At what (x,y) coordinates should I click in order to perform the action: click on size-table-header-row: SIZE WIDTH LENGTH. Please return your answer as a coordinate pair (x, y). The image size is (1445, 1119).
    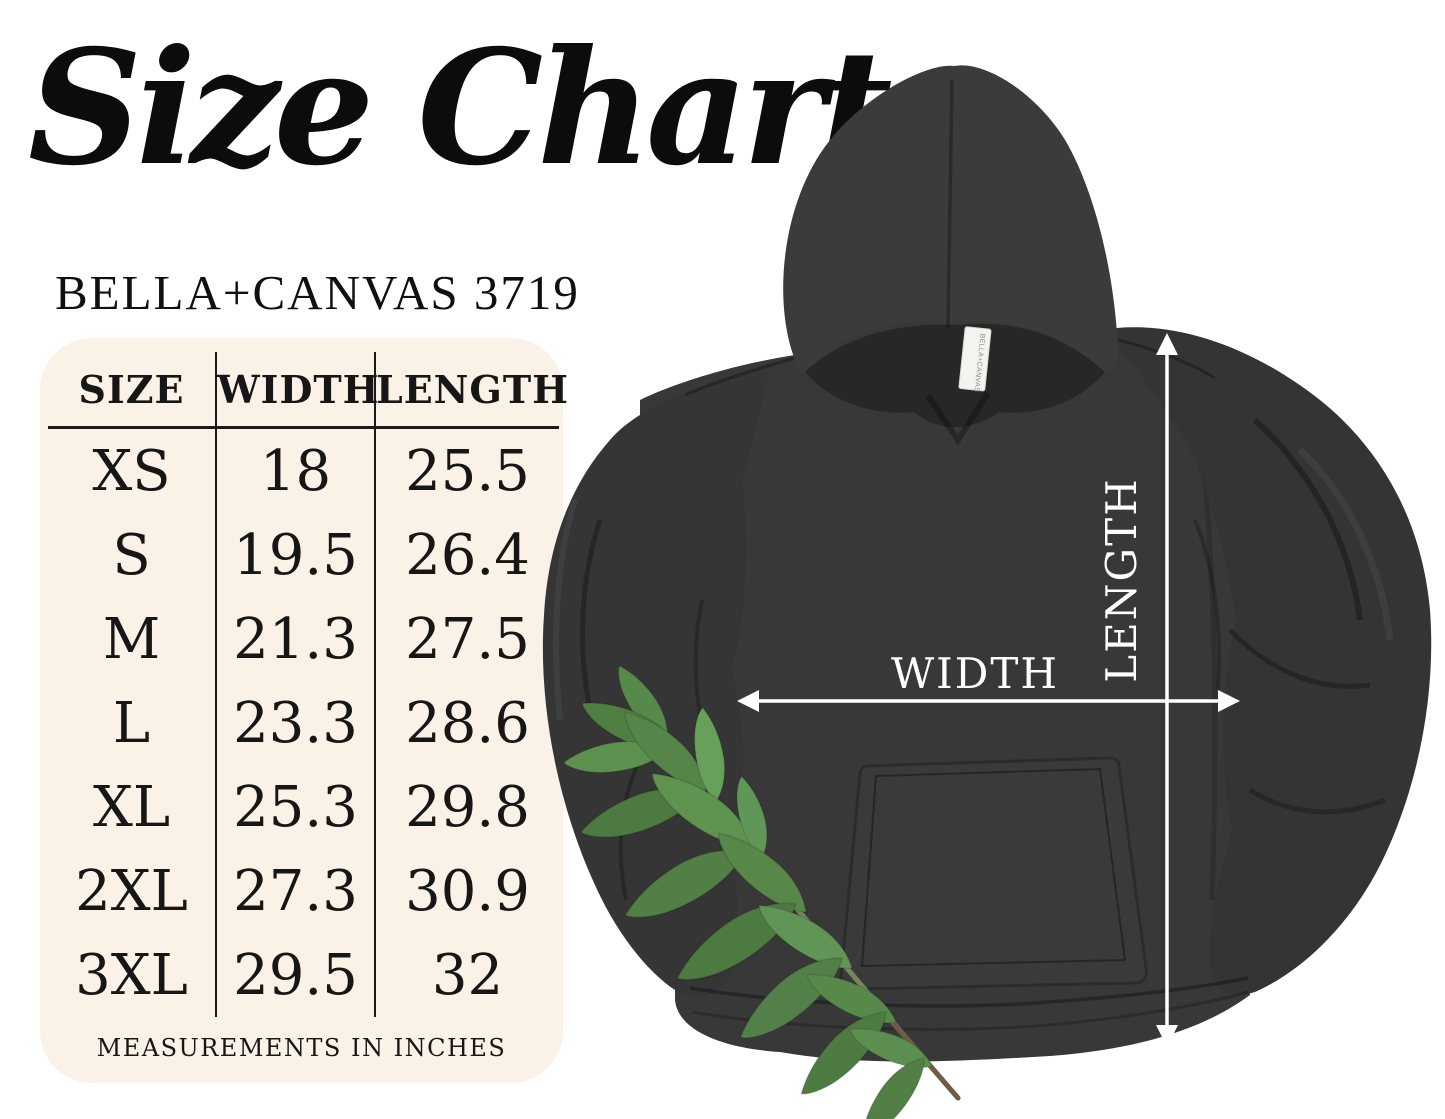
    Looking at the image, I should click on (308, 390).